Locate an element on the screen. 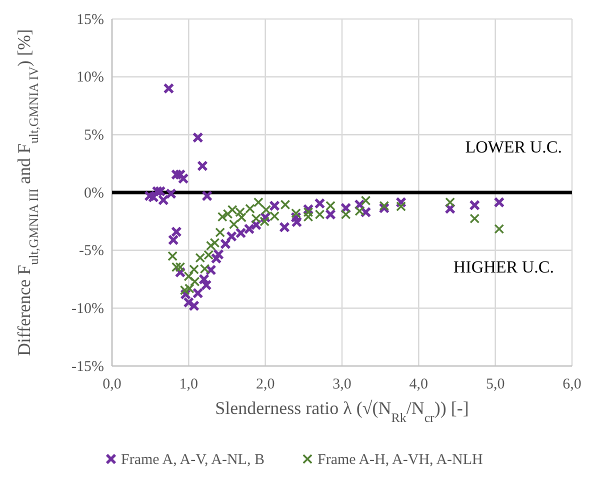 The image size is (590, 477). y-tick-label: -10% is located at coordinates (88, 308).